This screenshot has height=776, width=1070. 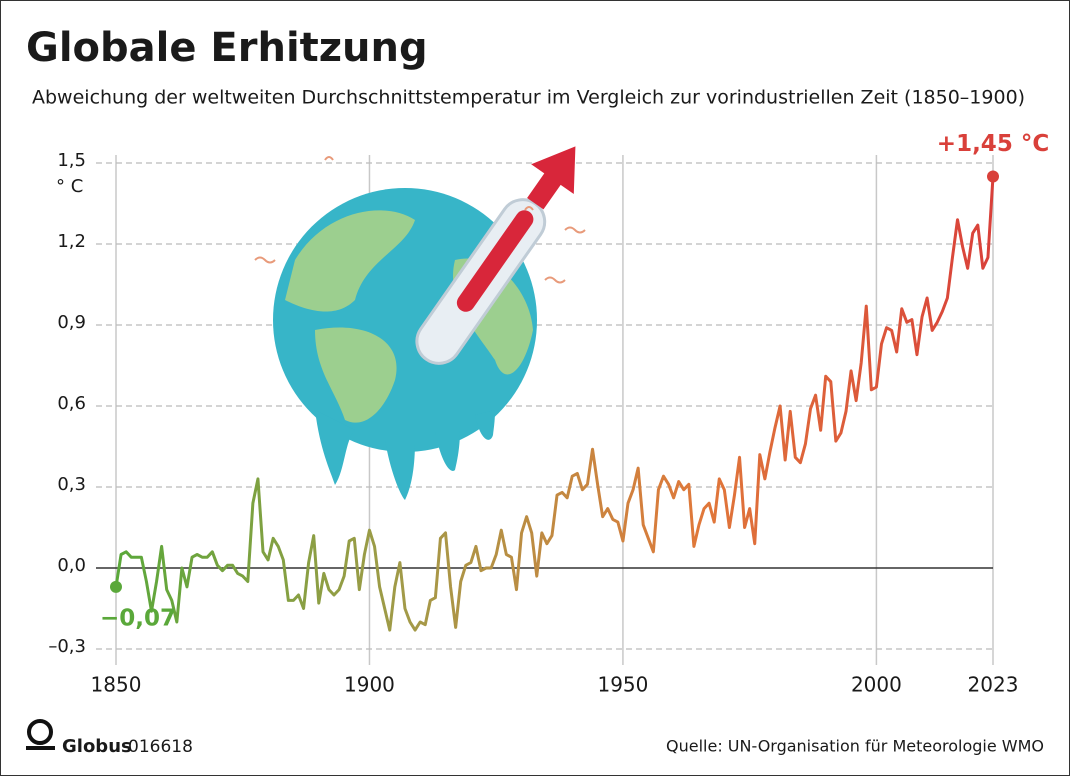 I want to click on globe-illustration, so click(x=420, y=323).